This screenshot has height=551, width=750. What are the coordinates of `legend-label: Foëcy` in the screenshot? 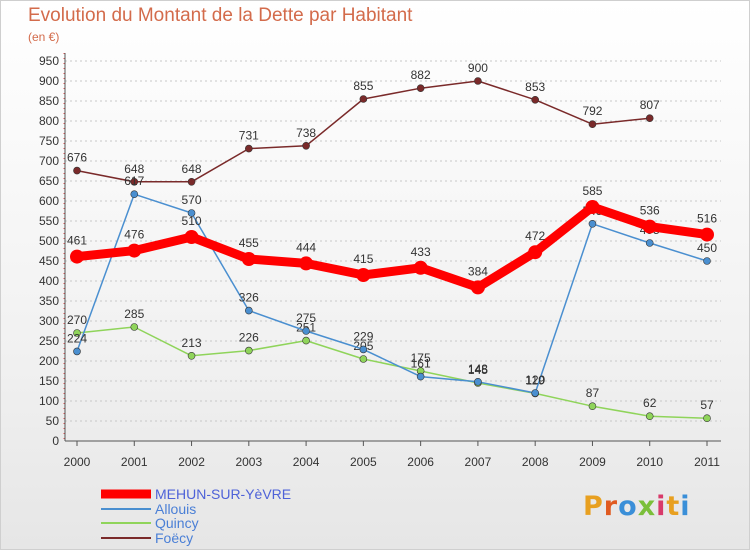 It's located at (174, 538).